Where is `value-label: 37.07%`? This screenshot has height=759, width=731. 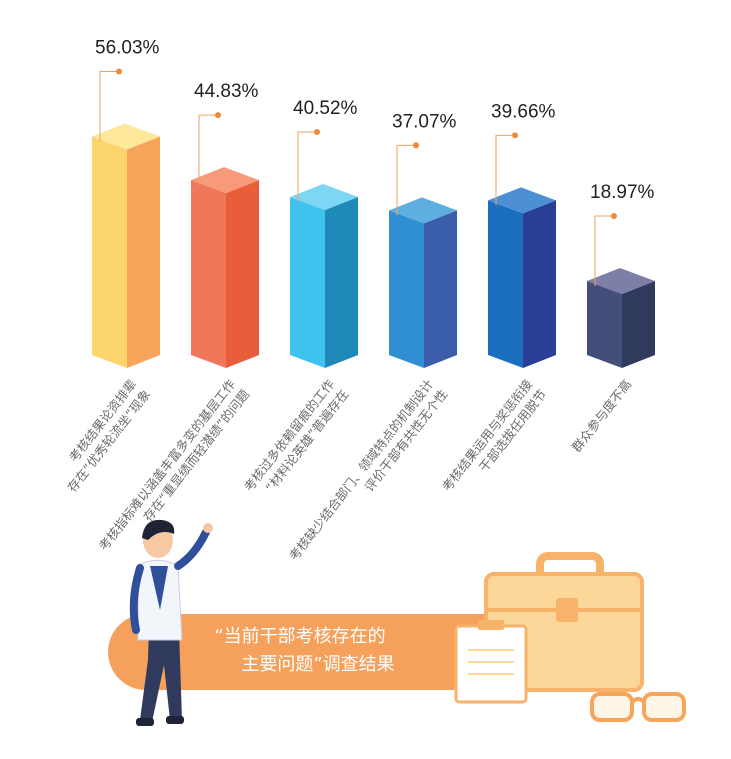
value-label: 37.07% is located at coordinates (424, 121).